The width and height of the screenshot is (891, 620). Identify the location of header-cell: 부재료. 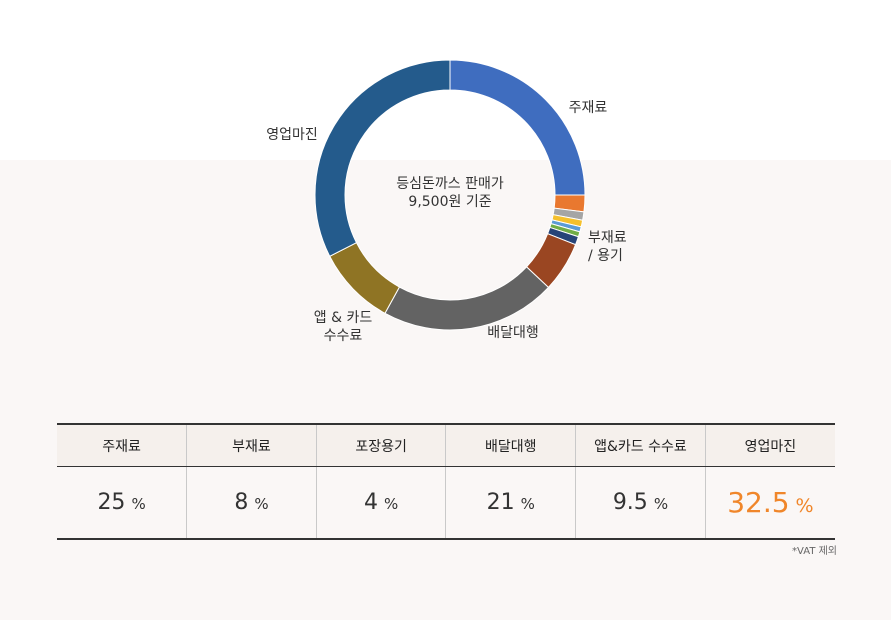
(251, 445).